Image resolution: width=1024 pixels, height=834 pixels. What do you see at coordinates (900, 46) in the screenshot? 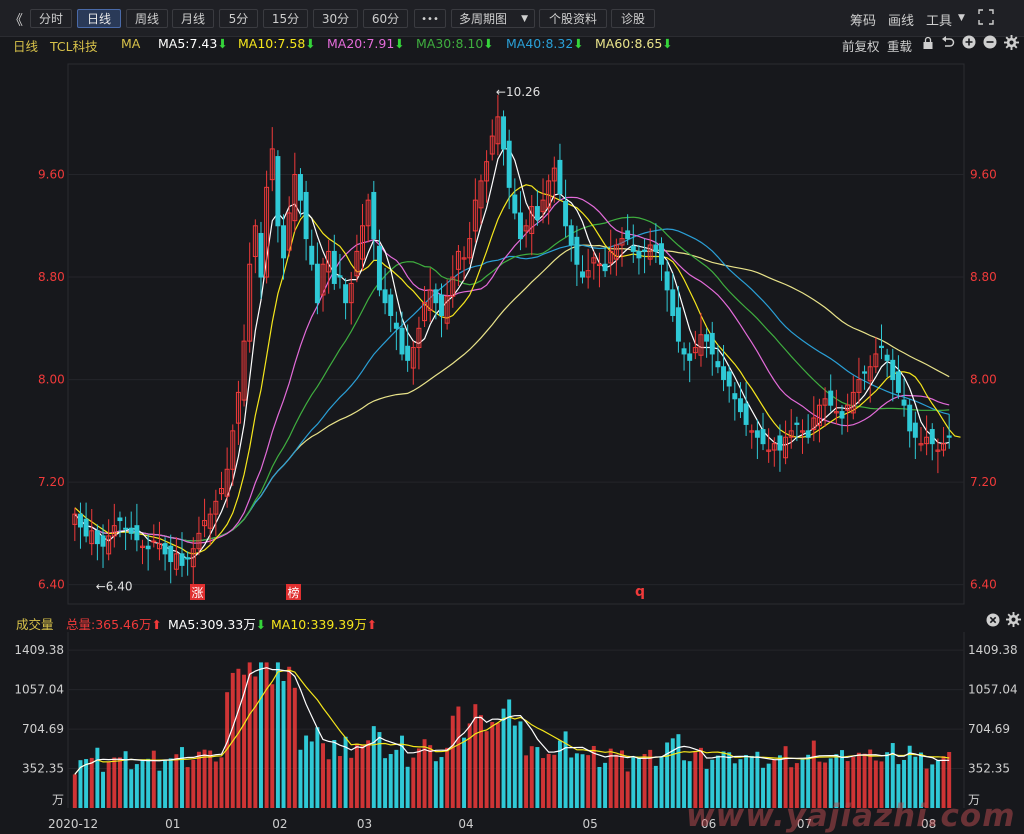
I see `reload-button: 重载` at bounding box center [900, 46].